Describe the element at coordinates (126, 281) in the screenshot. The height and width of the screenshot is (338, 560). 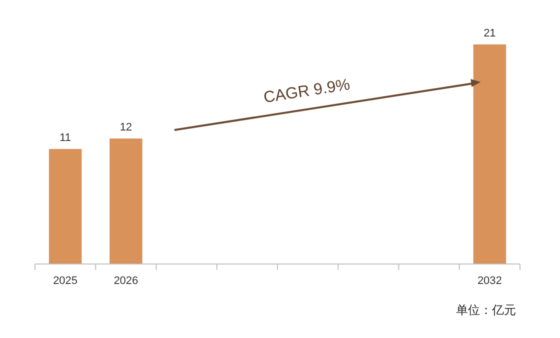
I see `x-tick-label: 2026` at that location.